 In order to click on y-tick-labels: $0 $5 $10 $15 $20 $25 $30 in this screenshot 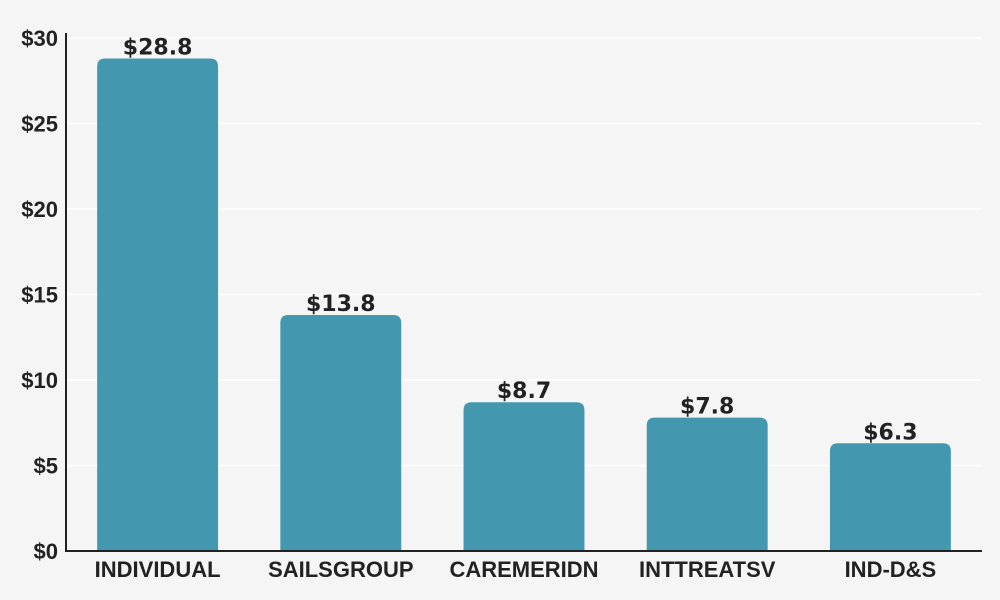, I will do `click(39, 295)`.